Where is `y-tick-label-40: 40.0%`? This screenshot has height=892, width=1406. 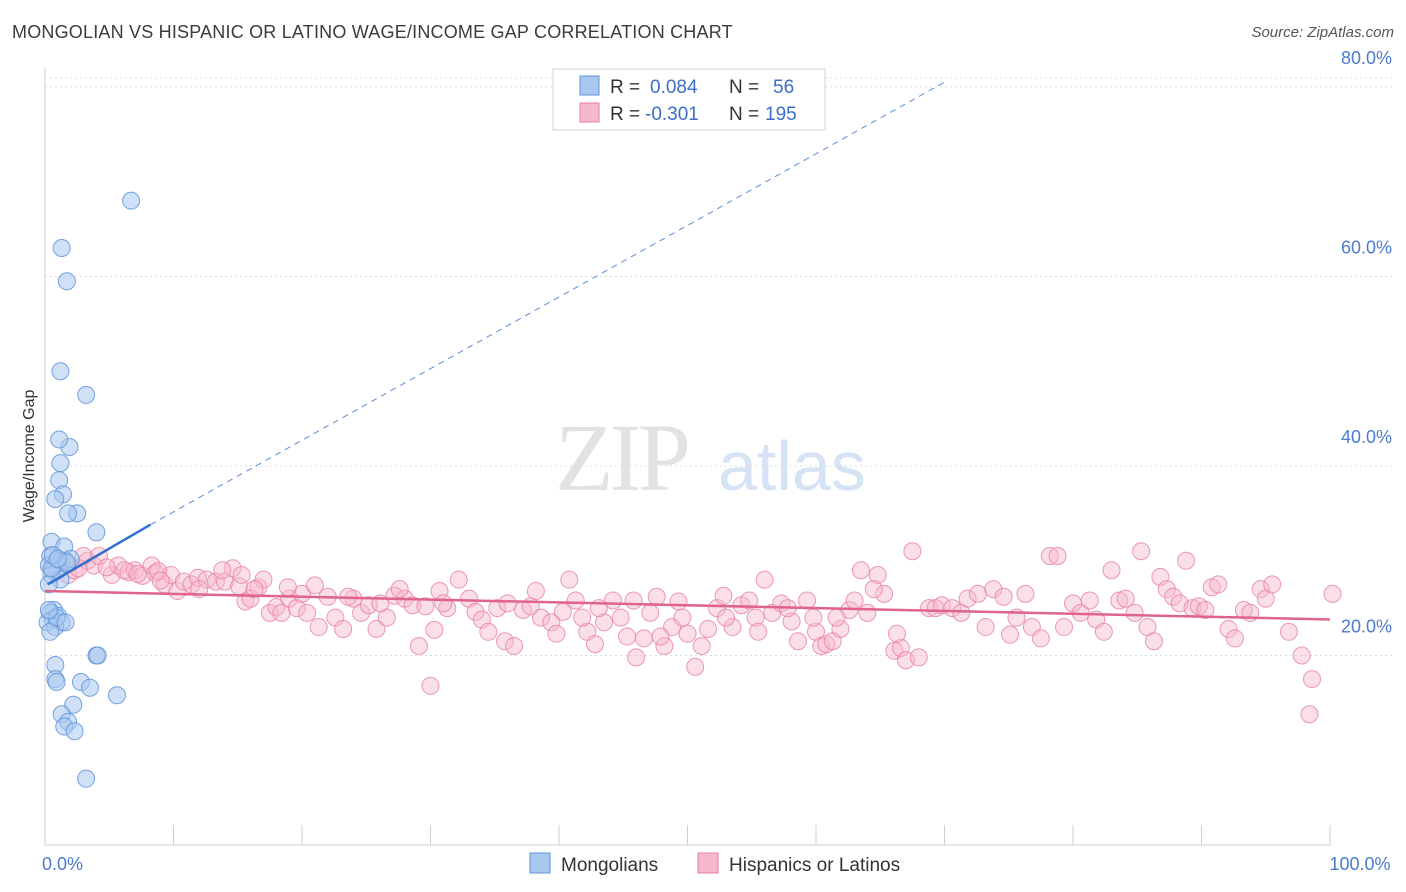 y-tick-label-40: 40.0% is located at coordinates (1366, 437).